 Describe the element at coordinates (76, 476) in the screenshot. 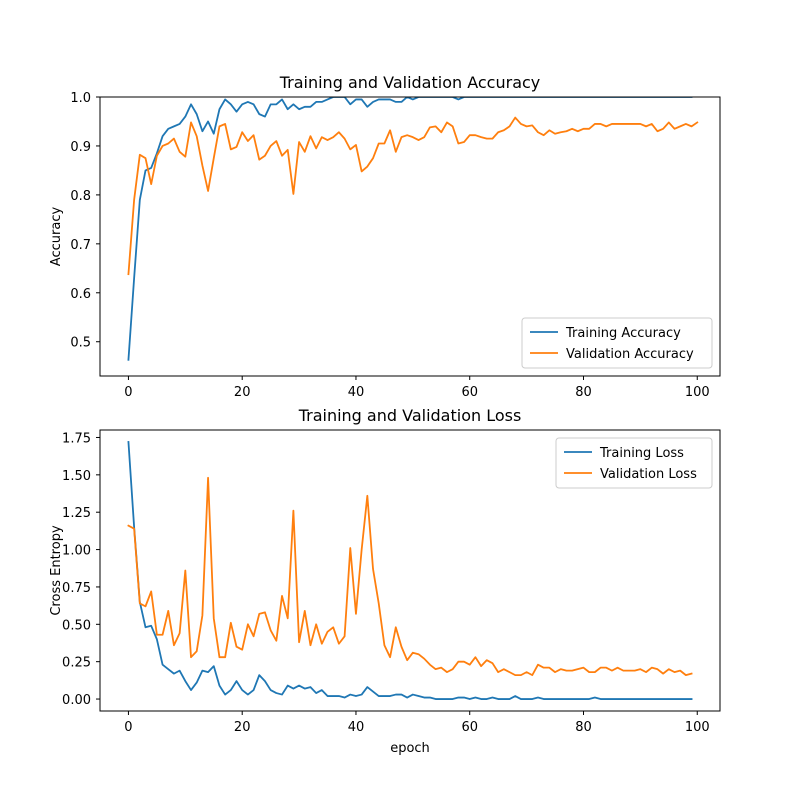

I see `y-tick-label: 1.50` at that location.